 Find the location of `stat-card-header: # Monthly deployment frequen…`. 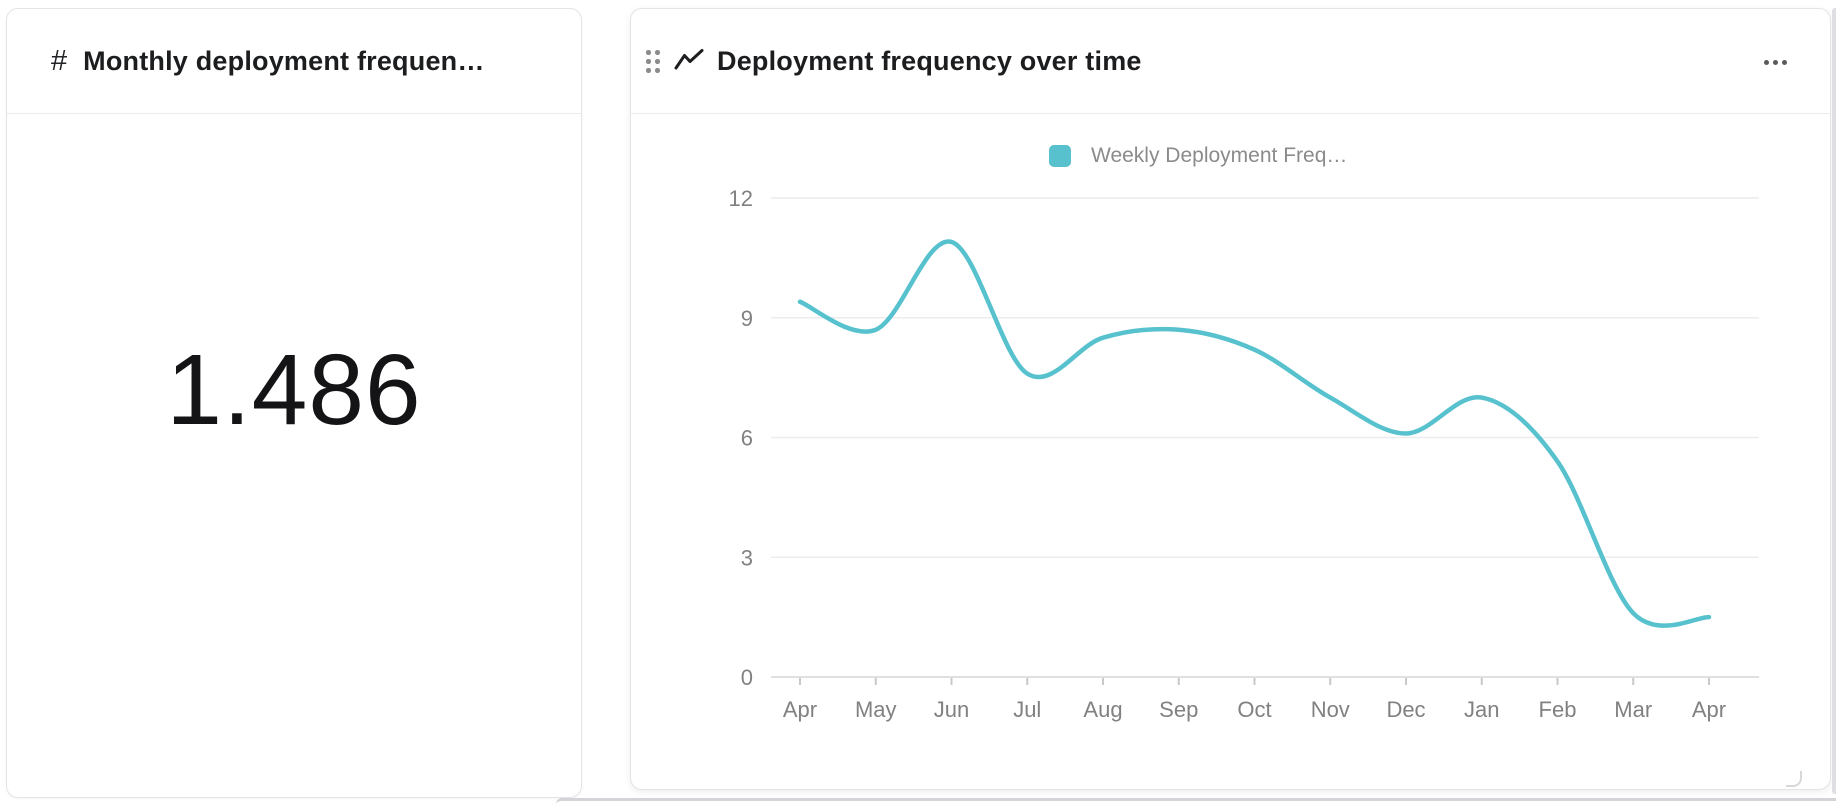

stat-card-header: # Monthly deployment frequen… is located at coordinates (294, 61).